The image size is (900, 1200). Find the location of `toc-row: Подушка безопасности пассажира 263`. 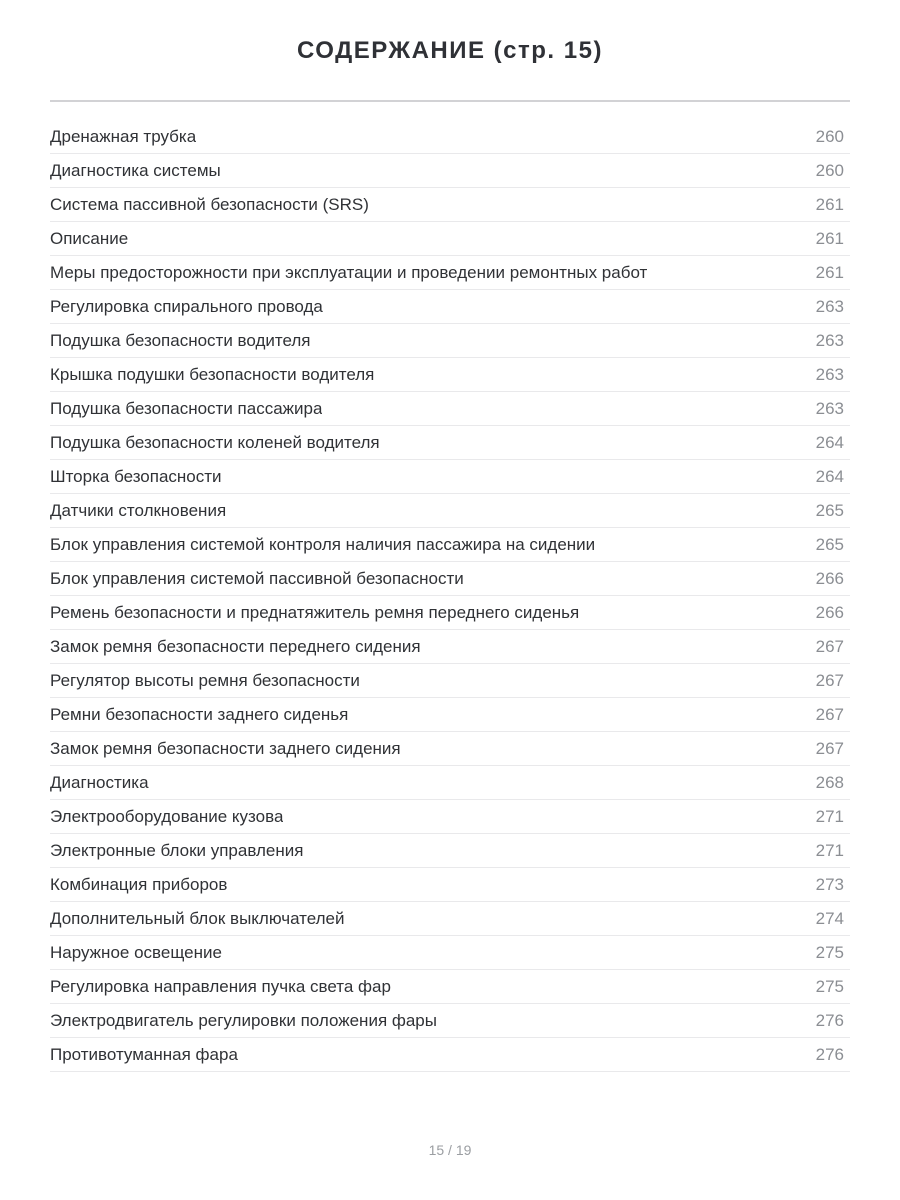

toc-row: Подушка безопасности пассажира 263 is located at coordinates (450, 409).